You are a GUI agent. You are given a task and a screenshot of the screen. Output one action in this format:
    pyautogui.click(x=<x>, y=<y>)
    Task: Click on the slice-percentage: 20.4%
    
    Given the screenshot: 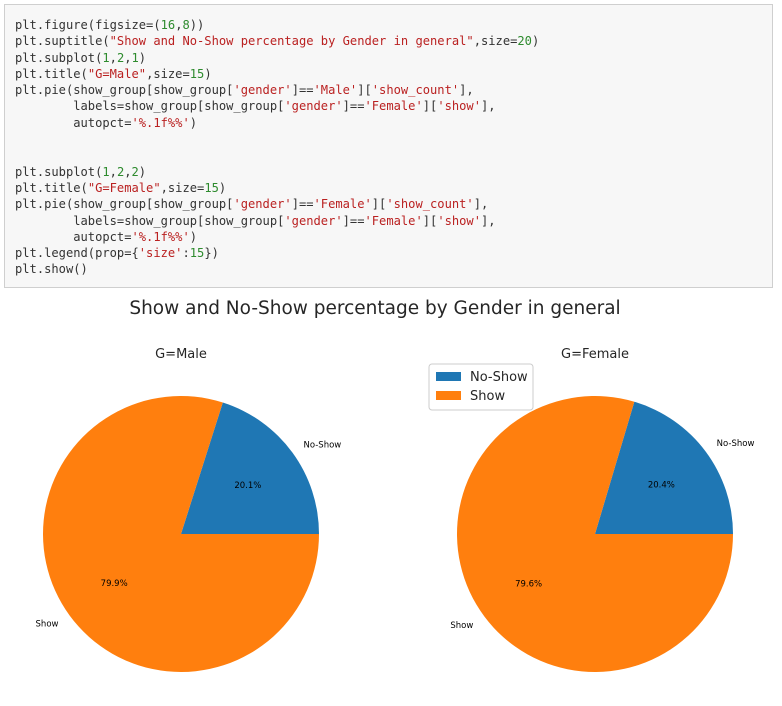 What is the action you would take?
    pyautogui.click(x=661, y=485)
    